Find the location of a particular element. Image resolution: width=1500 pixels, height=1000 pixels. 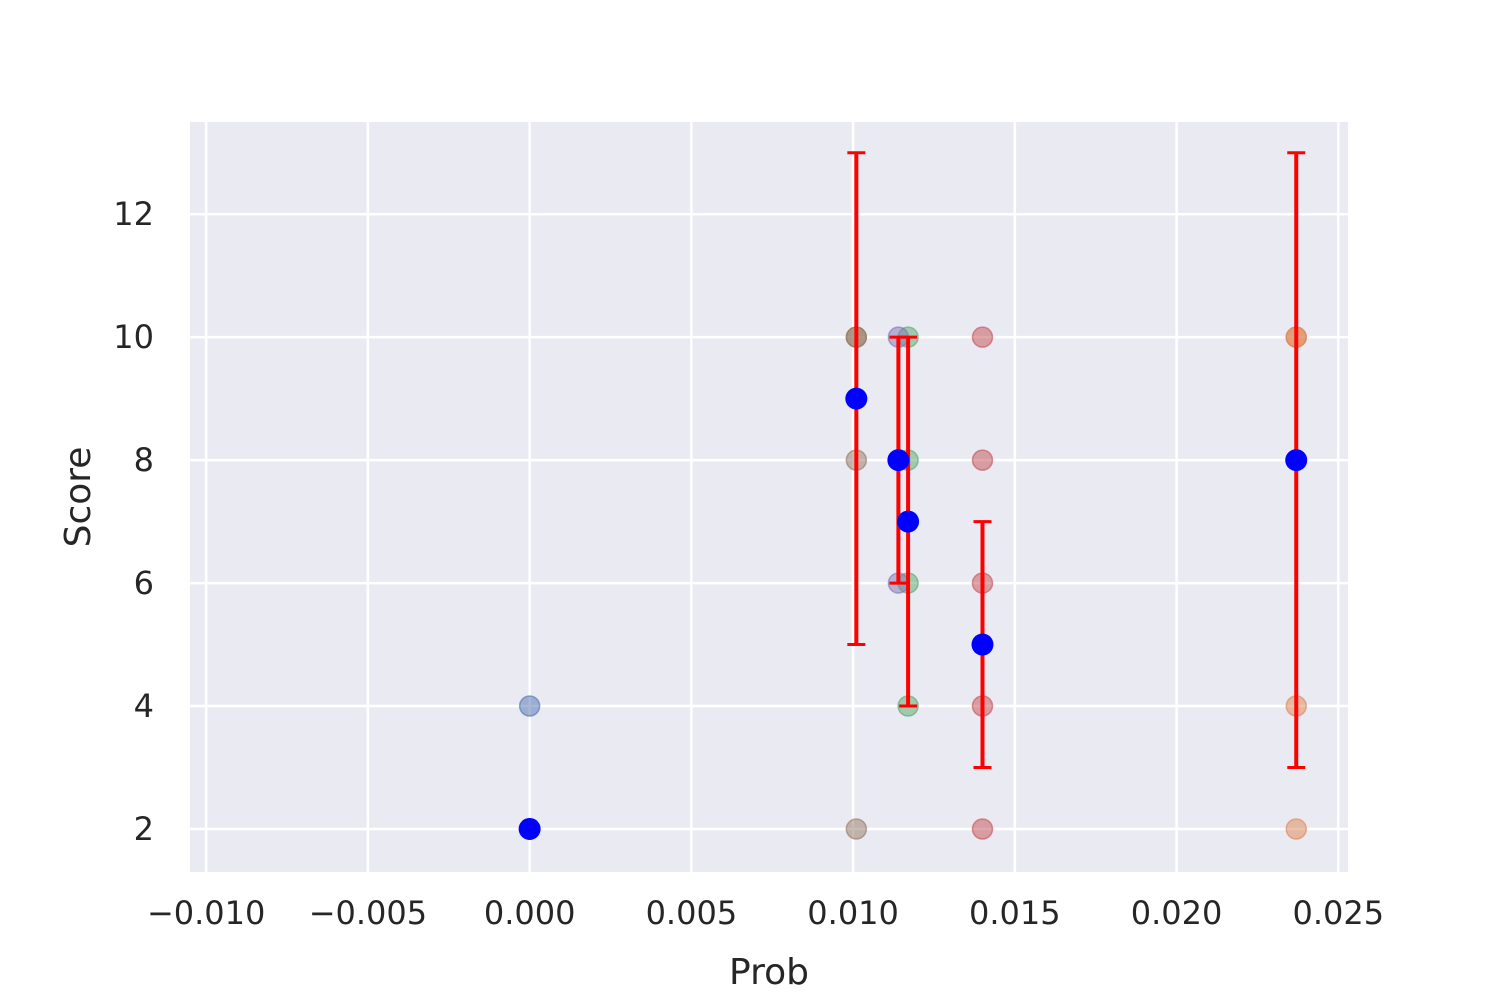

x-tick-label: 0.020 is located at coordinates (1177, 913).